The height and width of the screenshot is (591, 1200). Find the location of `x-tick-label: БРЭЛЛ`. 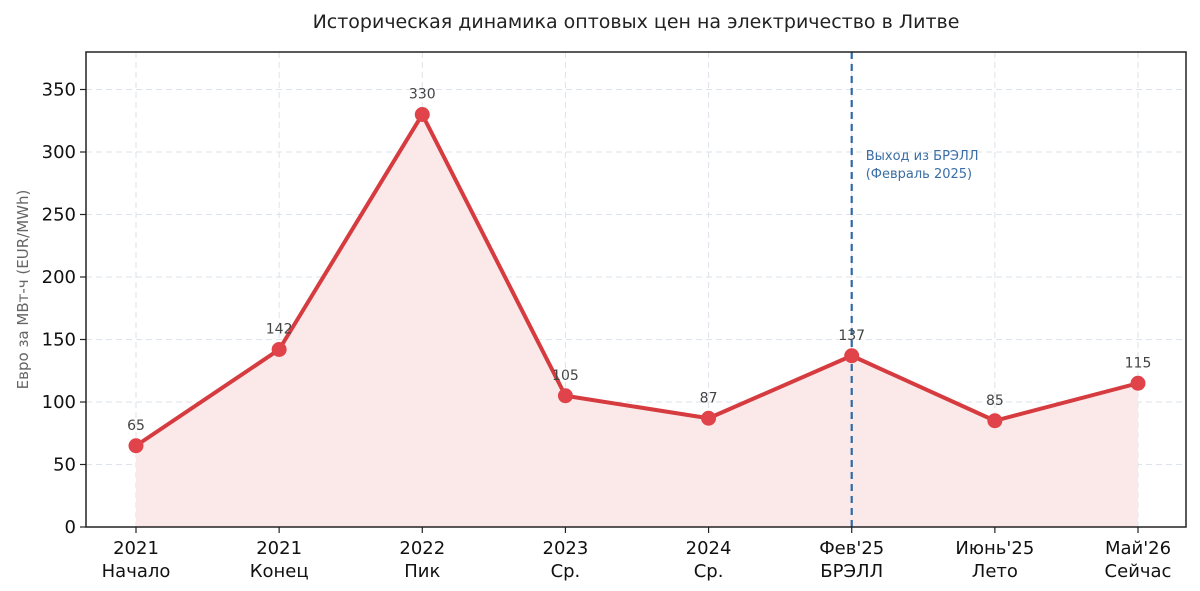

x-tick-label: БРЭЛЛ is located at coordinates (851, 571).